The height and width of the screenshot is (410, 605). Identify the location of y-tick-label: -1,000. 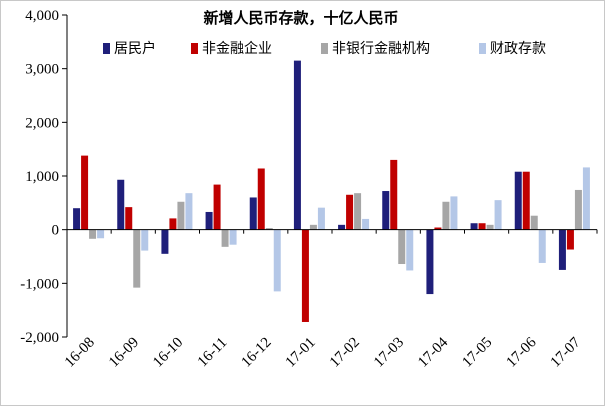
(39, 284).